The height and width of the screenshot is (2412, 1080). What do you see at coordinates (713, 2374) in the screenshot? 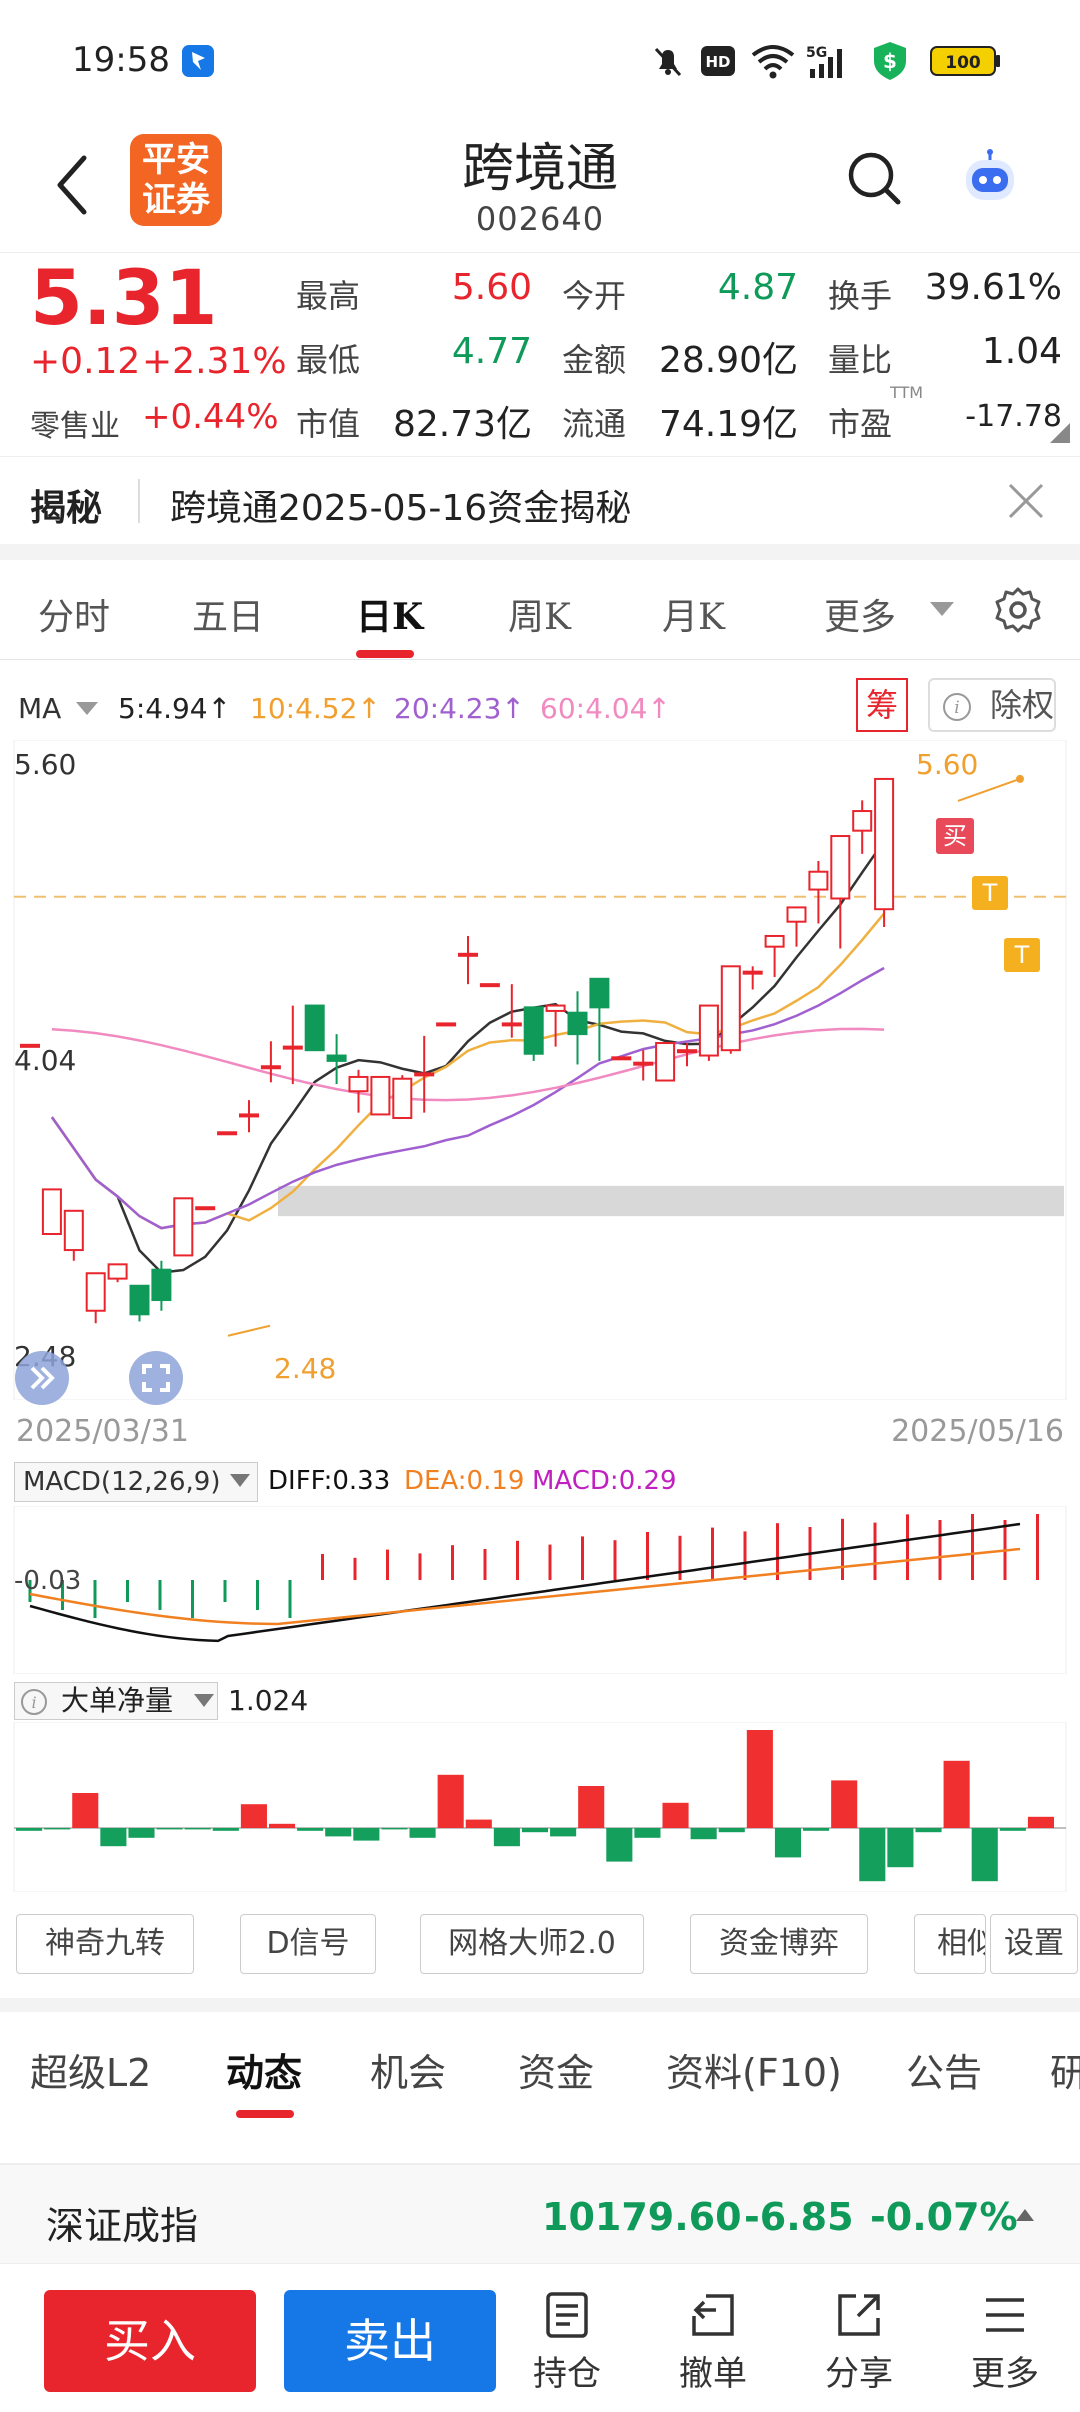
I see `cancel-order-label: 撤单` at bounding box center [713, 2374].